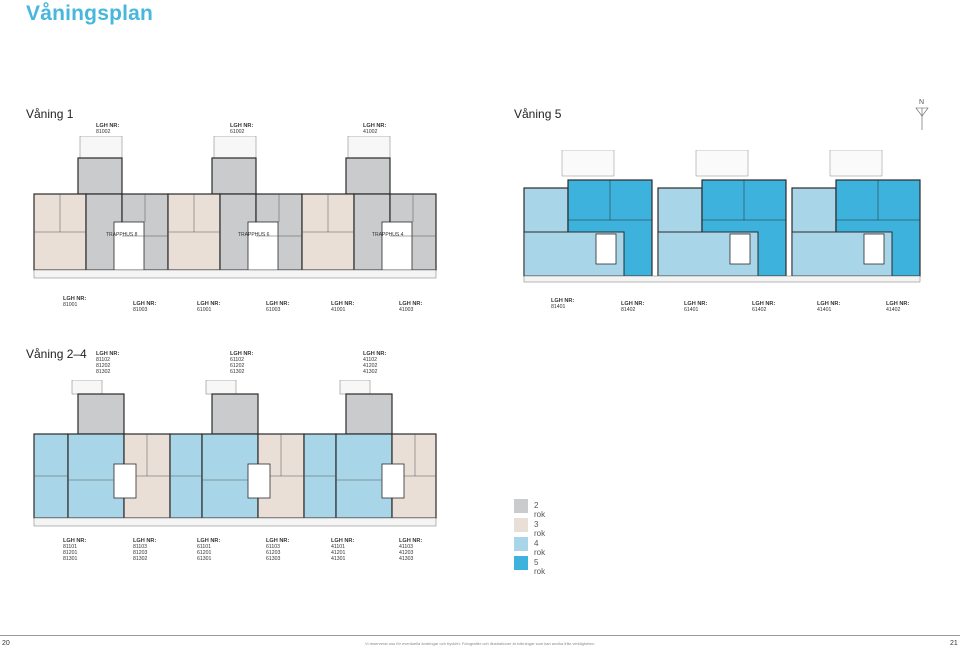 The width and height of the screenshot is (960, 650). Describe the element at coordinates (898, 307) in the screenshot. I see `lgh-label-f5-bottom-6: LGH NR: 41402` at that location.